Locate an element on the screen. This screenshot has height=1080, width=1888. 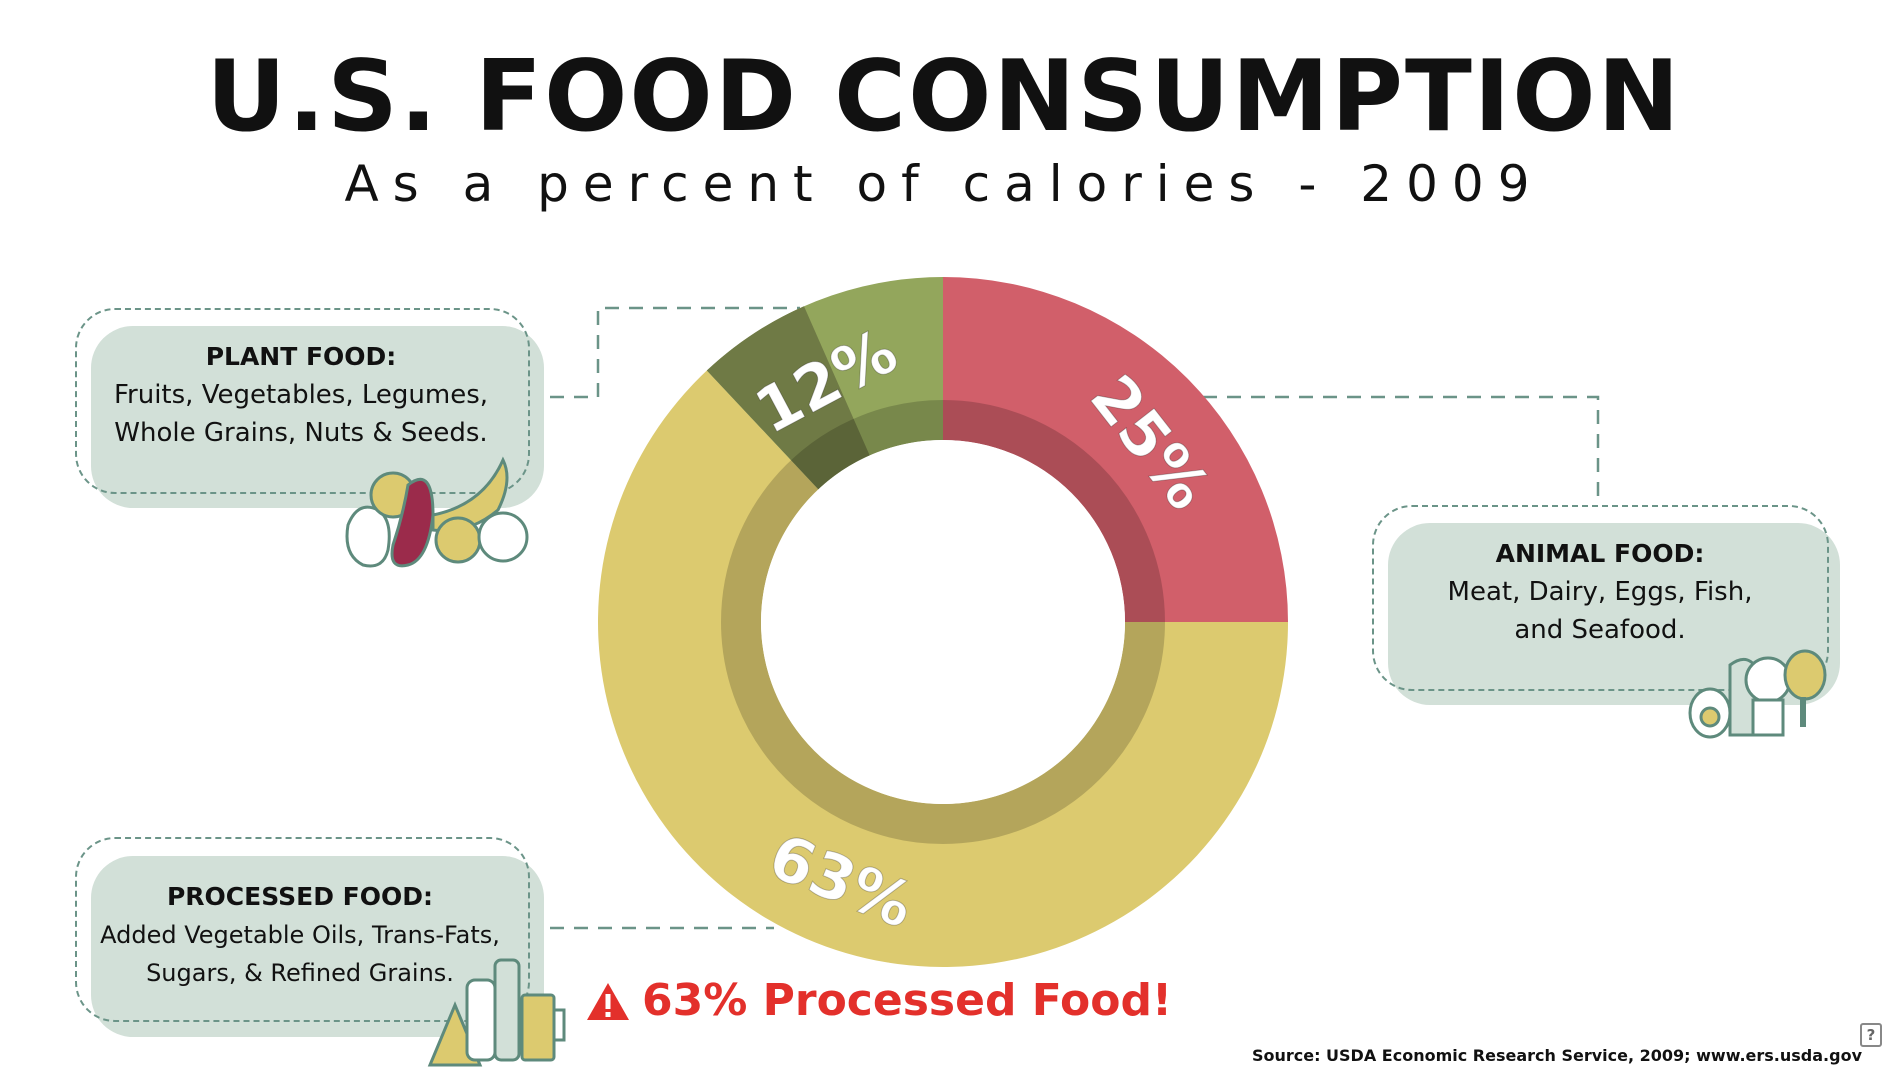
animal-line1: Meat, Dairy, Eggs, Fish, is located at coordinates (1600, 592).